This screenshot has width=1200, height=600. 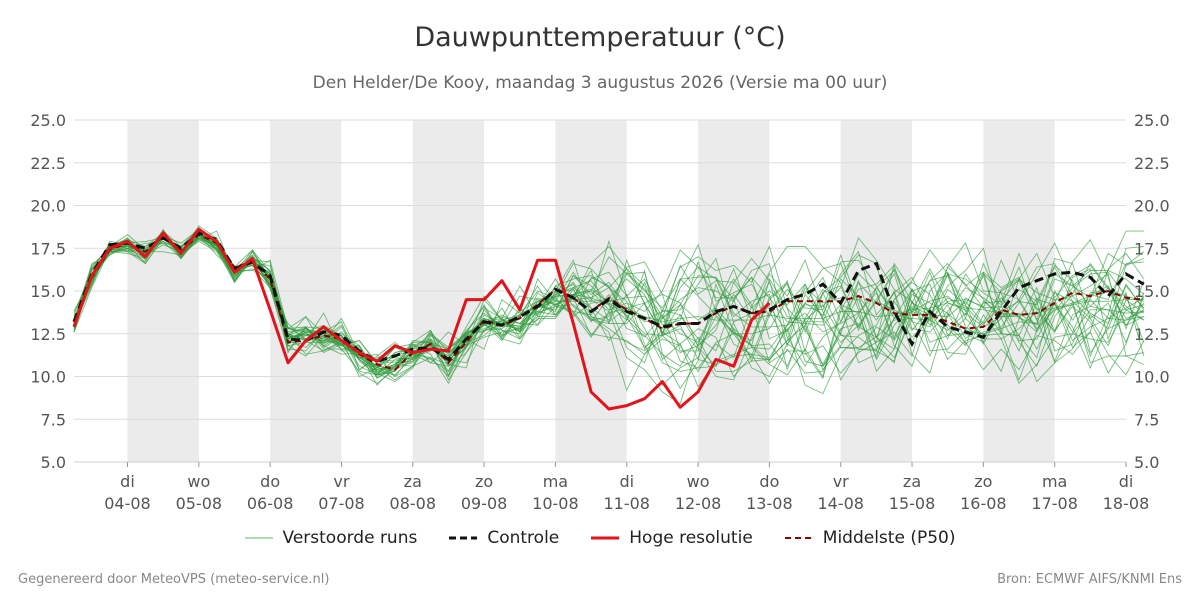 I want to click on x-tick-date: 07-08, so click(x=341, y=503).